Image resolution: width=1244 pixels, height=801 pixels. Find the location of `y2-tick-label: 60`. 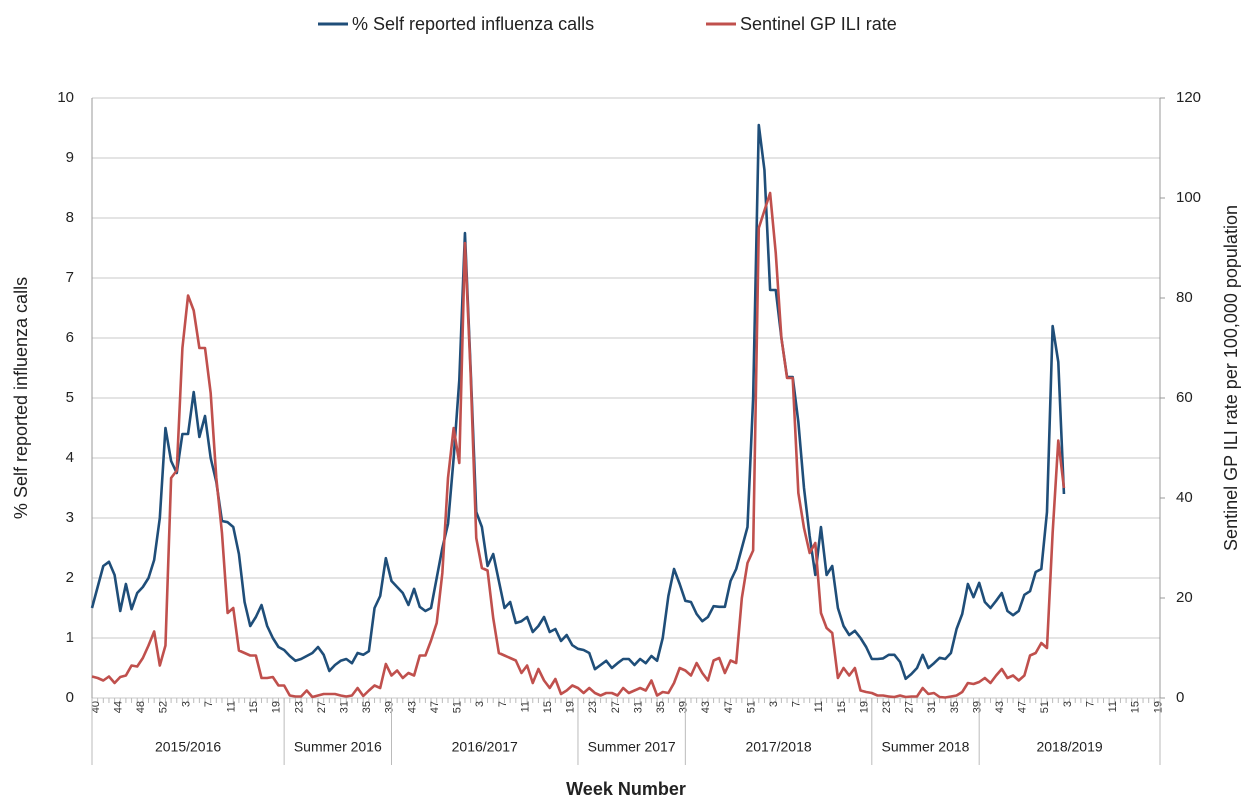

y2-tick-label: 60 is located at coordinates (1184, 397).